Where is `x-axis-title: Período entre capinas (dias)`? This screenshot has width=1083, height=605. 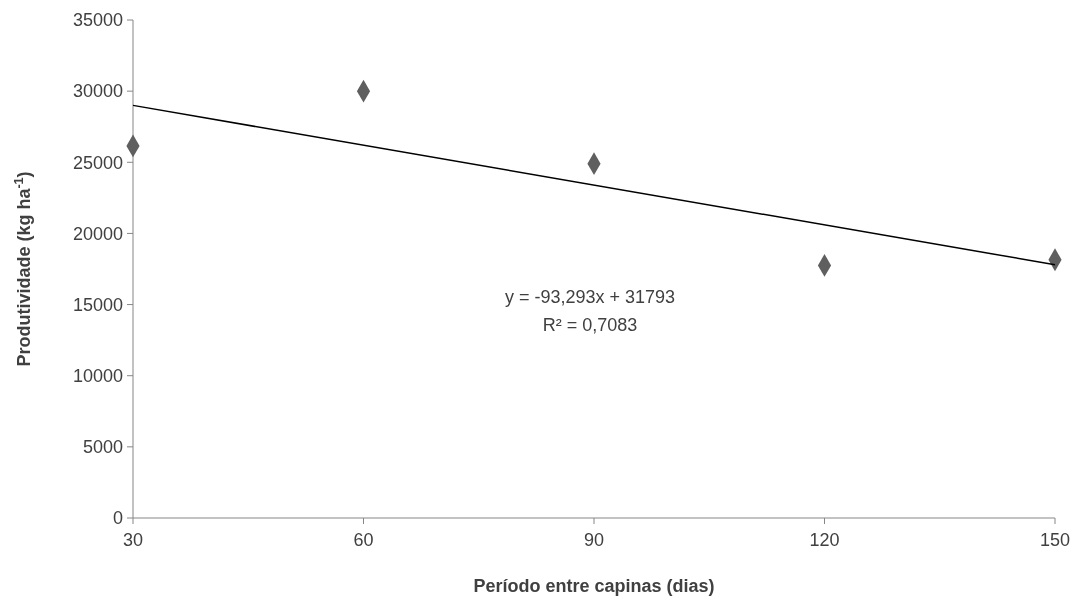
x-axis-title: Período entre capinas (dias) is located at coordinates (594, 586).